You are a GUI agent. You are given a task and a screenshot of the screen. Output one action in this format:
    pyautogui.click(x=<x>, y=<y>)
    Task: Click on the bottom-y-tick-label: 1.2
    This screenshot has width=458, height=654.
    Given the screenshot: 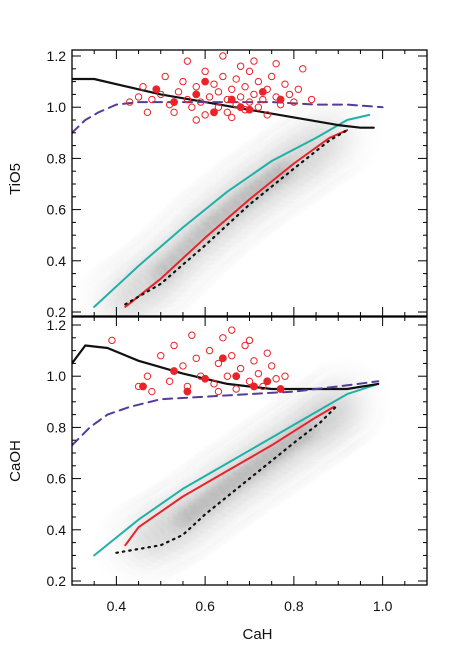 What is the action you would take?
    pyautogui.click(x=57, y=325)
    